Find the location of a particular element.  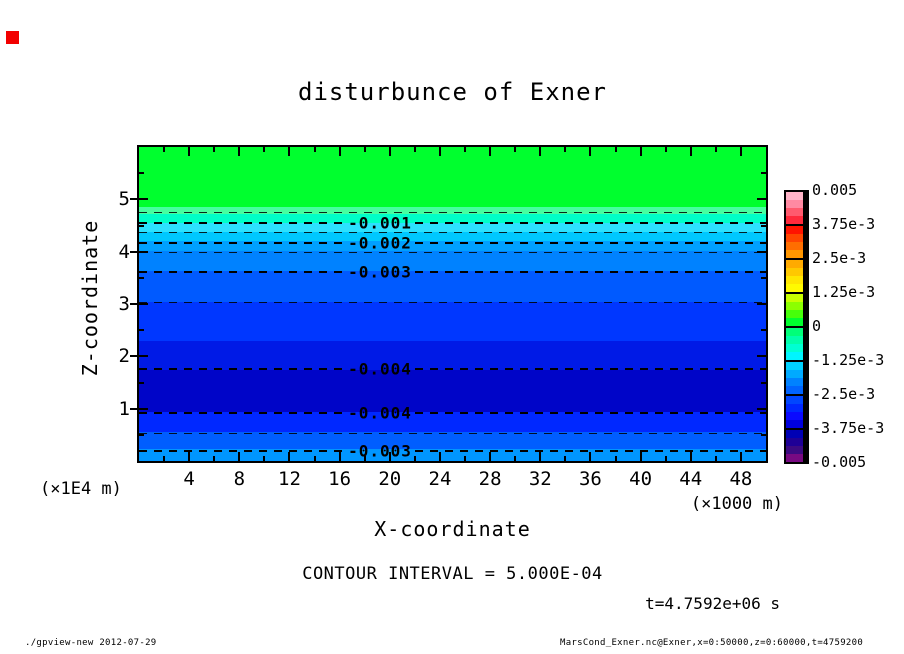

y-tick-label: 2 is located at coordinates (124, 356).